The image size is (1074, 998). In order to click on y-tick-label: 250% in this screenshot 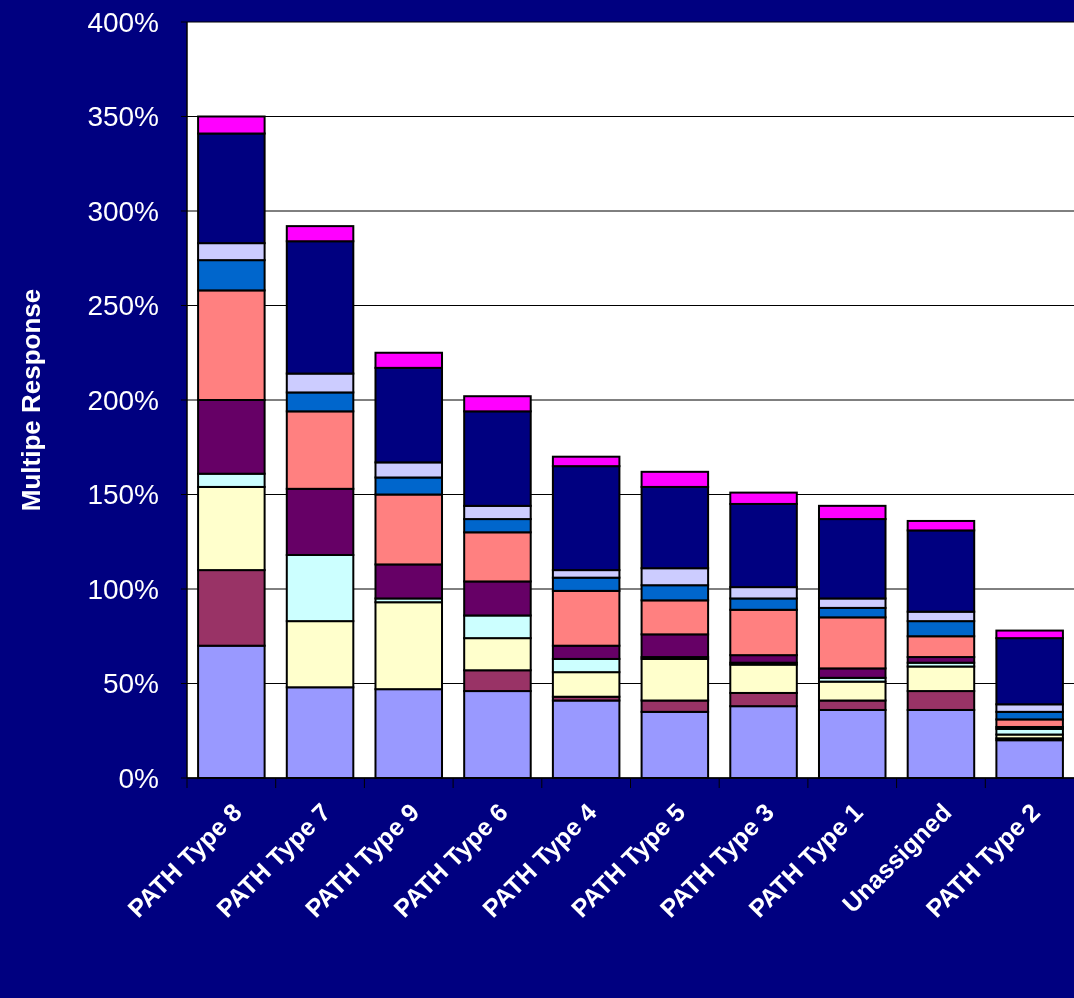, I will do `click(123, 306)`.